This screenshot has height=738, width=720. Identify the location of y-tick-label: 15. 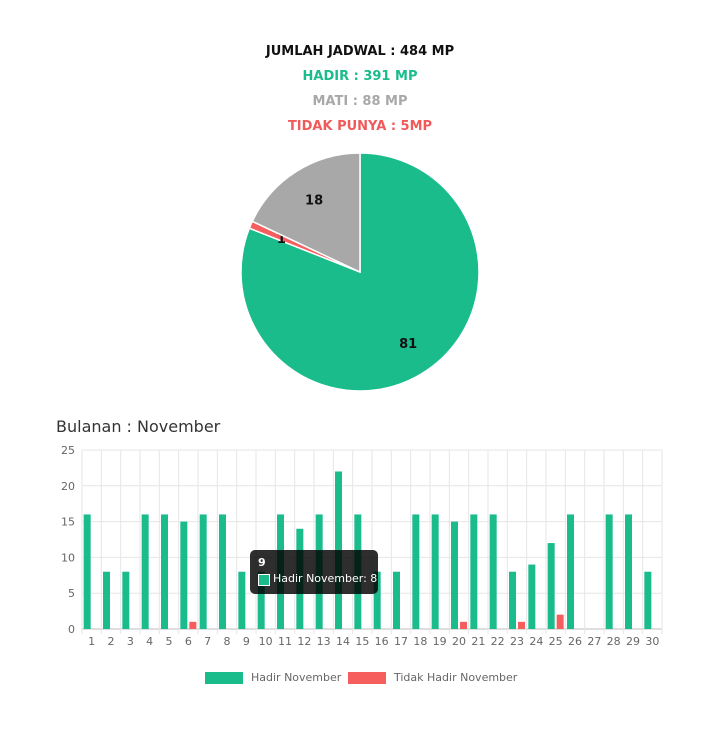
(68, 522).